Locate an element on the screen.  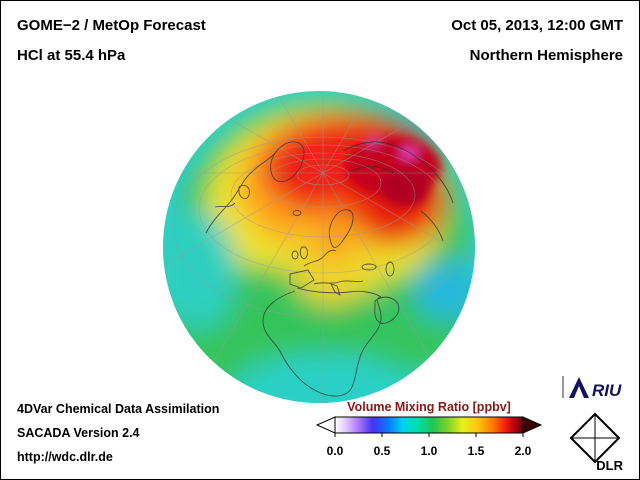
riu-logo: RIU is located at coordinates (592, 388).